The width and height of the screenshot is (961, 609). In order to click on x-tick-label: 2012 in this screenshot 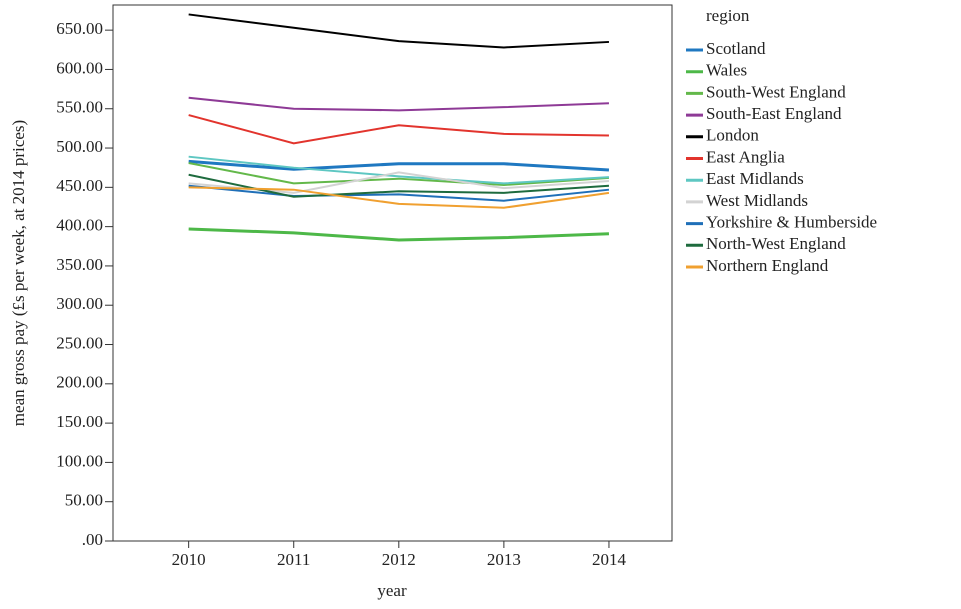, I will do `click(399, 559)`.